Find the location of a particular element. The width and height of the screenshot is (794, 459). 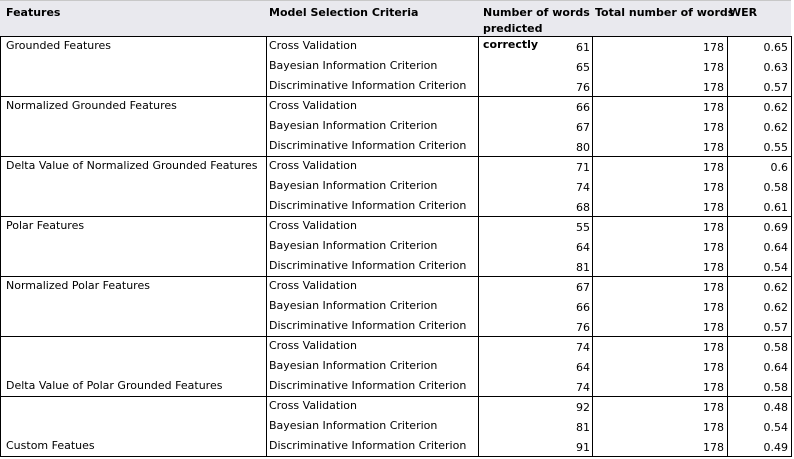

wer-cell: 0.49 is located at coordinates (776, 447).